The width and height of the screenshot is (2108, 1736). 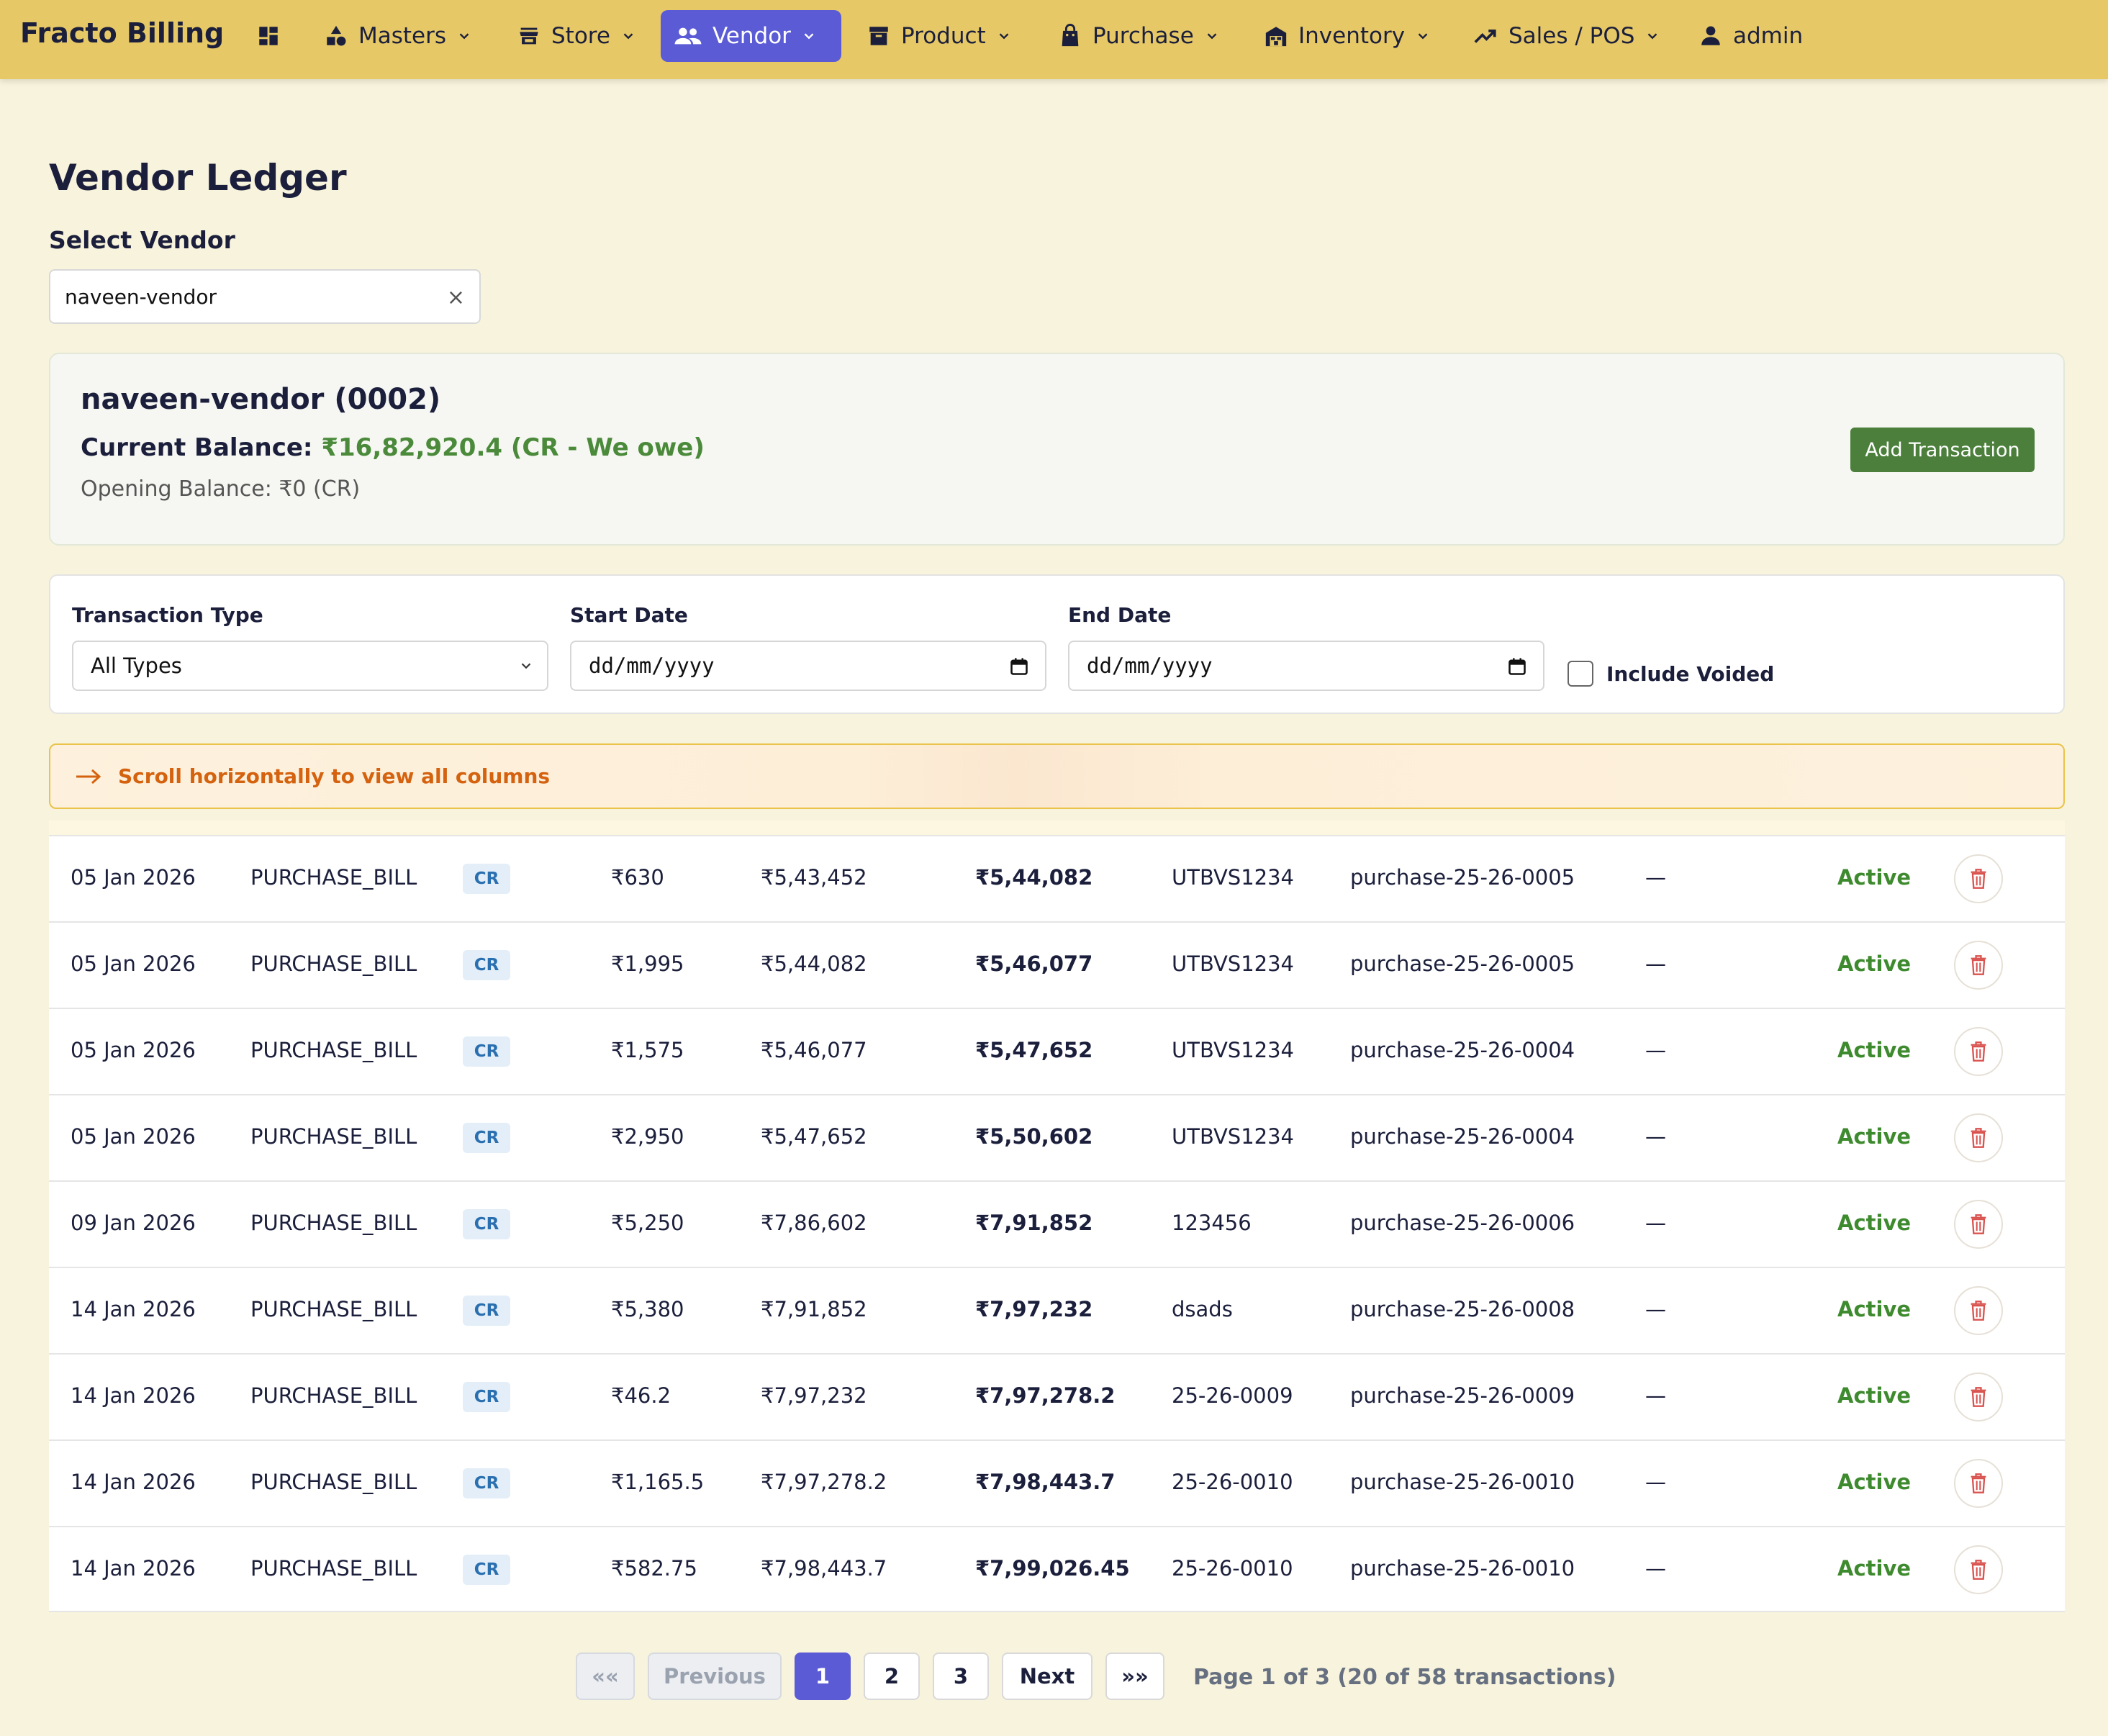 I want to click on cell-balance-after: ₹7,91,852, so click(x=1034, y=1223).